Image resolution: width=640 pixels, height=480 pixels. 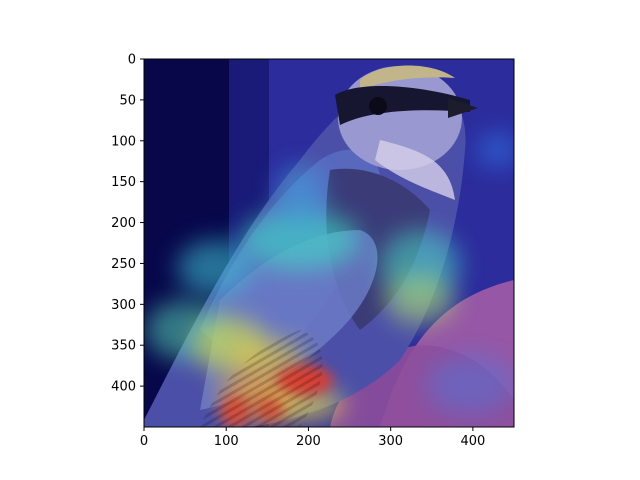 What do you see at coordinates (308, 441) in the screenshot?
I see `x-tick-label: 200` at bounding box center [308, 441].